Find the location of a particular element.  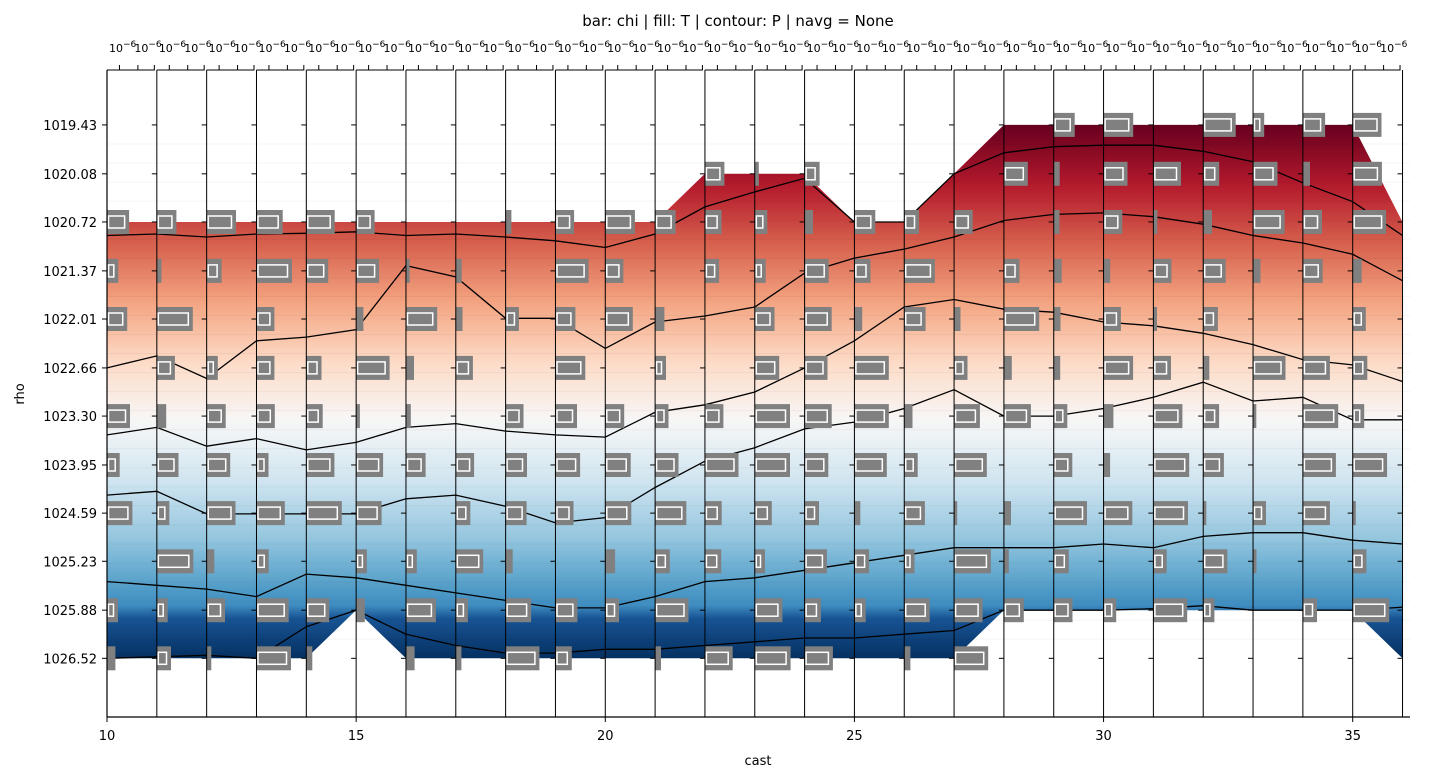

y-tick-label: 1022.01 is located at coordinates (70, 320).